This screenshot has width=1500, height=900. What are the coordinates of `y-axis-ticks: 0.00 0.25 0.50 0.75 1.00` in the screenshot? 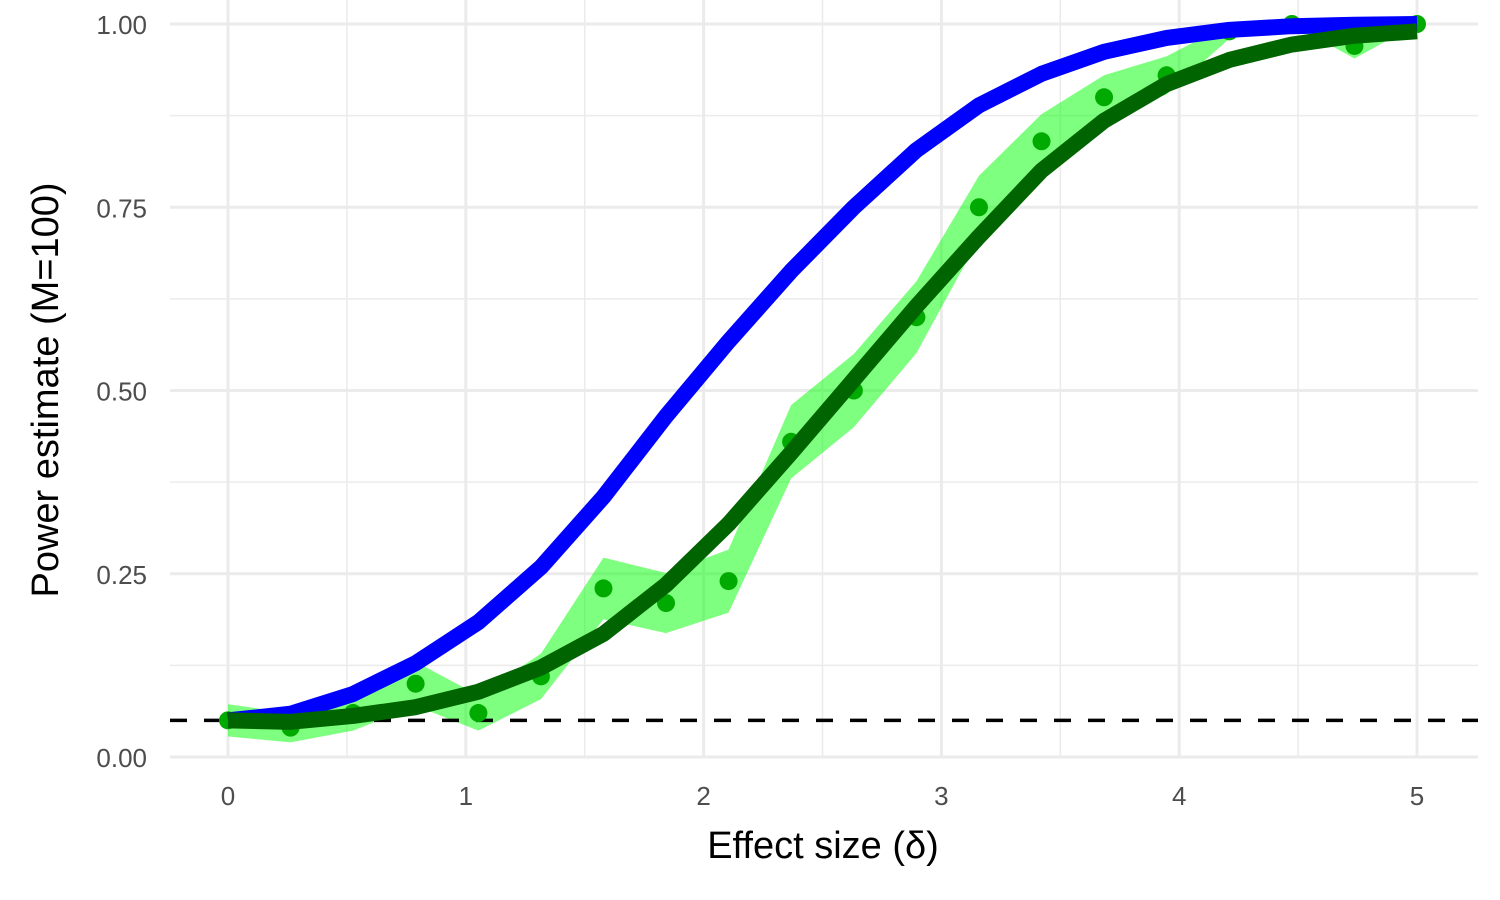 It's located at (121, 391).